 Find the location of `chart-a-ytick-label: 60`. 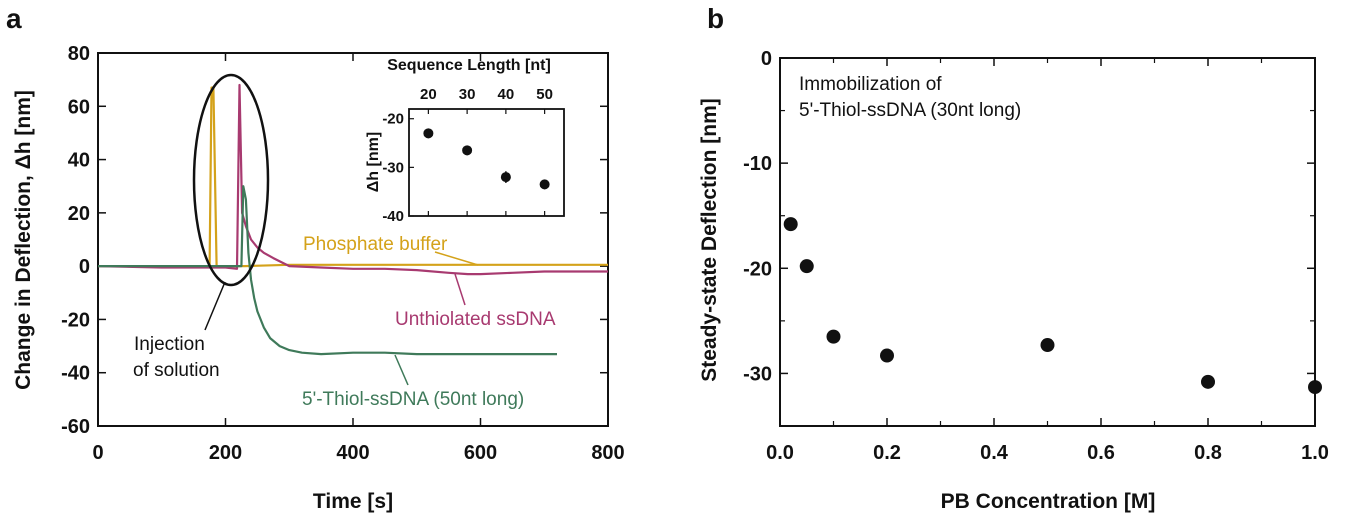

chart-a-ytick-label: 60 is located at coordinates (79, 107).